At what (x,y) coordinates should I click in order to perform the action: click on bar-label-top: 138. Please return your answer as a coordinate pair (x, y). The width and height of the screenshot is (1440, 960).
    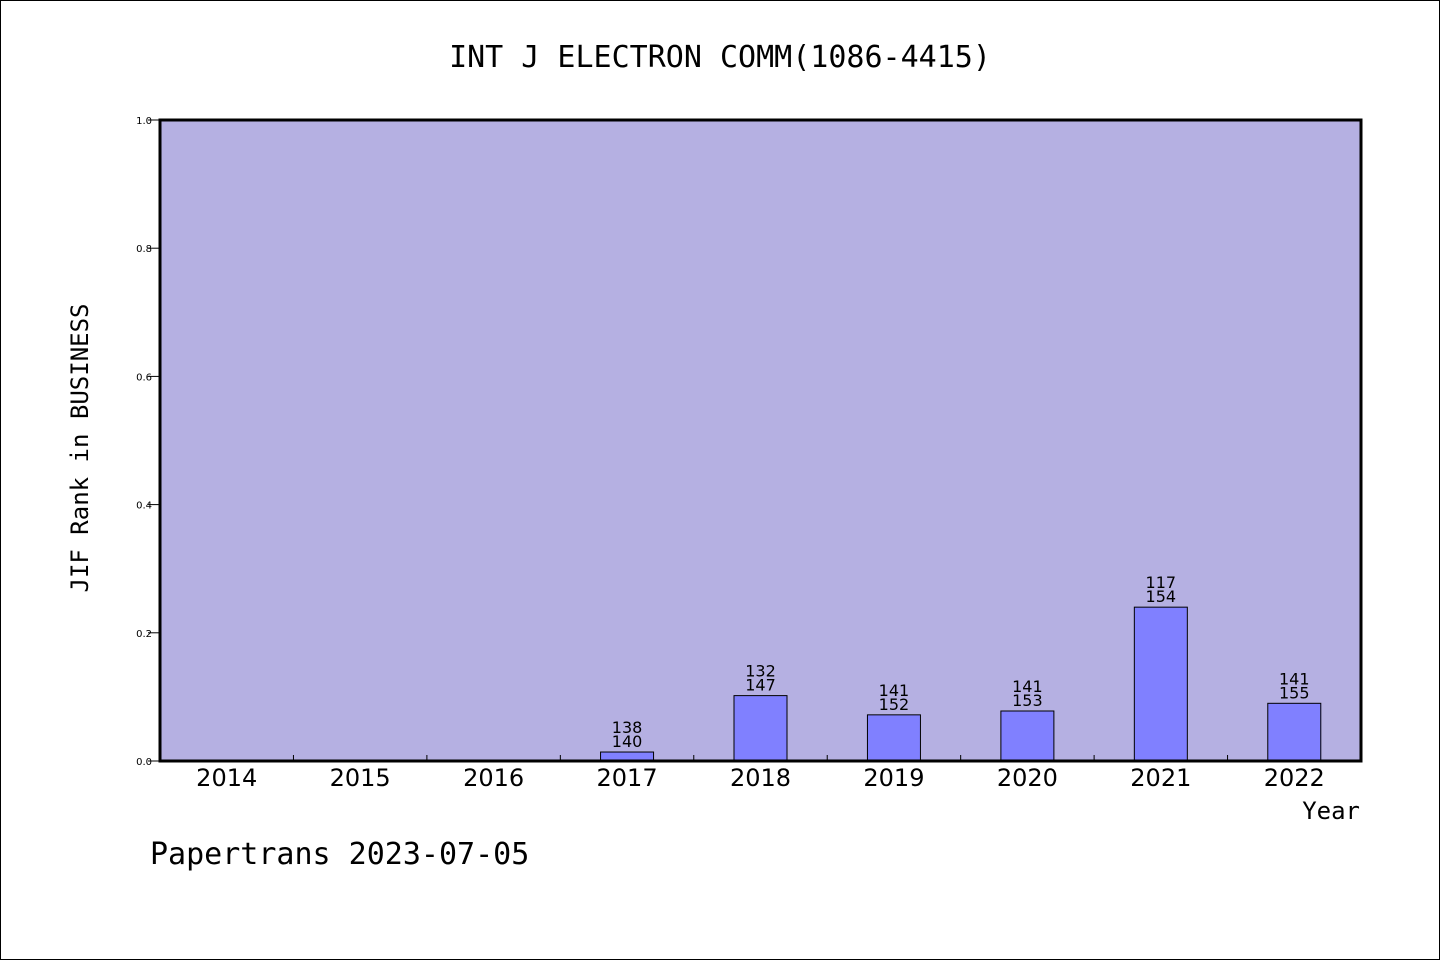
    Looking at the image, I should click on (627, 727).